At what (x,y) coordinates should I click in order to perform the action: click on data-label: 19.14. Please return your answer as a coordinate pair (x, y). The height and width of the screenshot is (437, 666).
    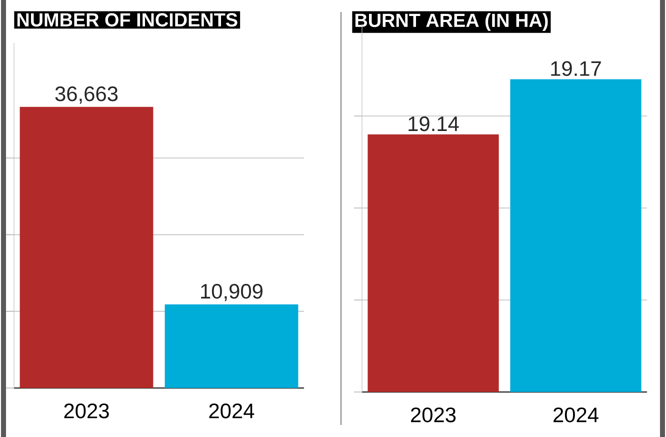
    Looking at the image, I should click on (433, 124).